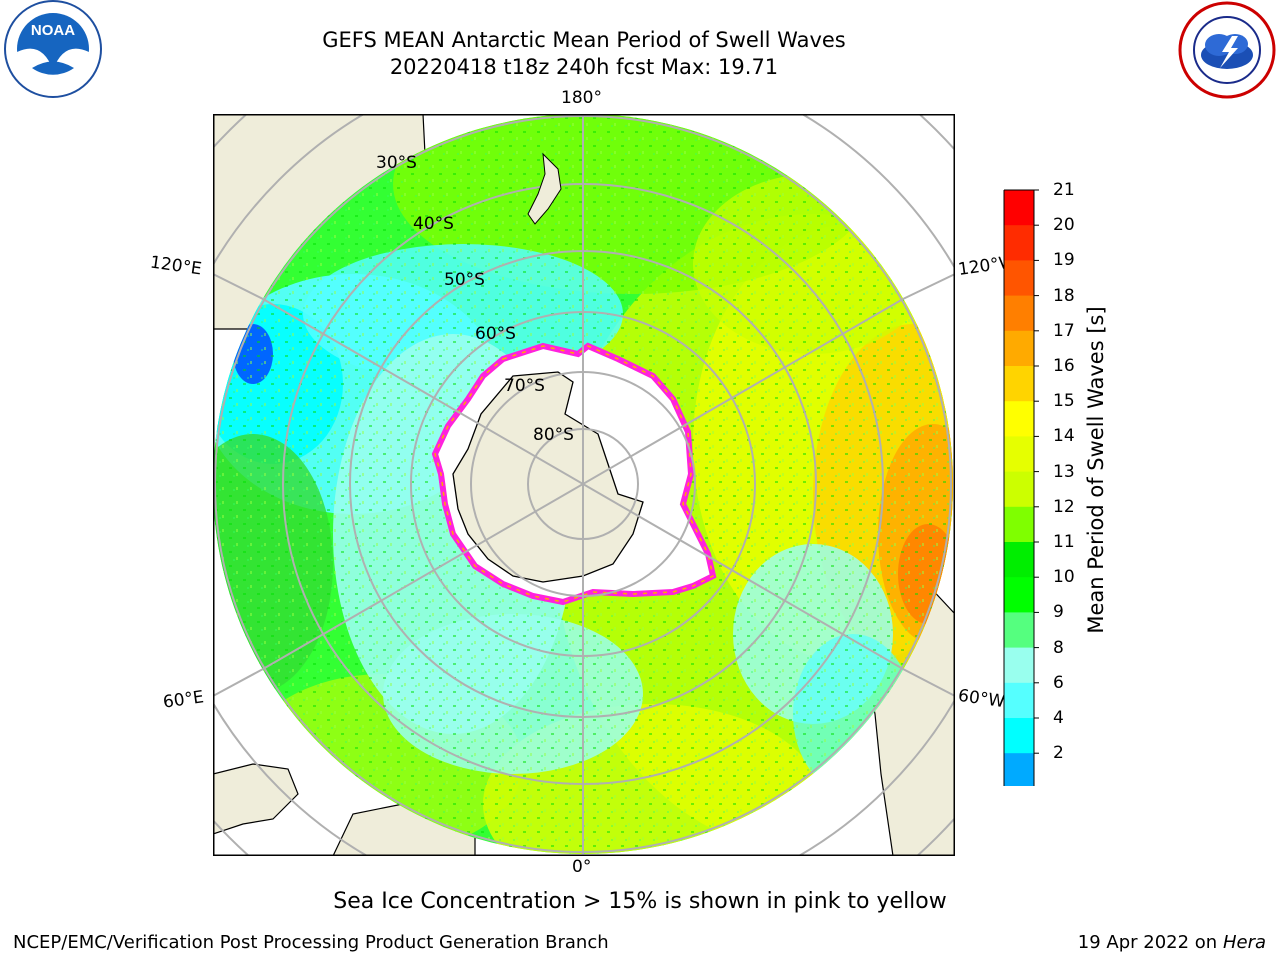 The width and height of the screenshot is (1280, 960). Describe the element at coordinates (464, 280) in the screenshot. I see `lat-label-50s: 50°S` at that location.